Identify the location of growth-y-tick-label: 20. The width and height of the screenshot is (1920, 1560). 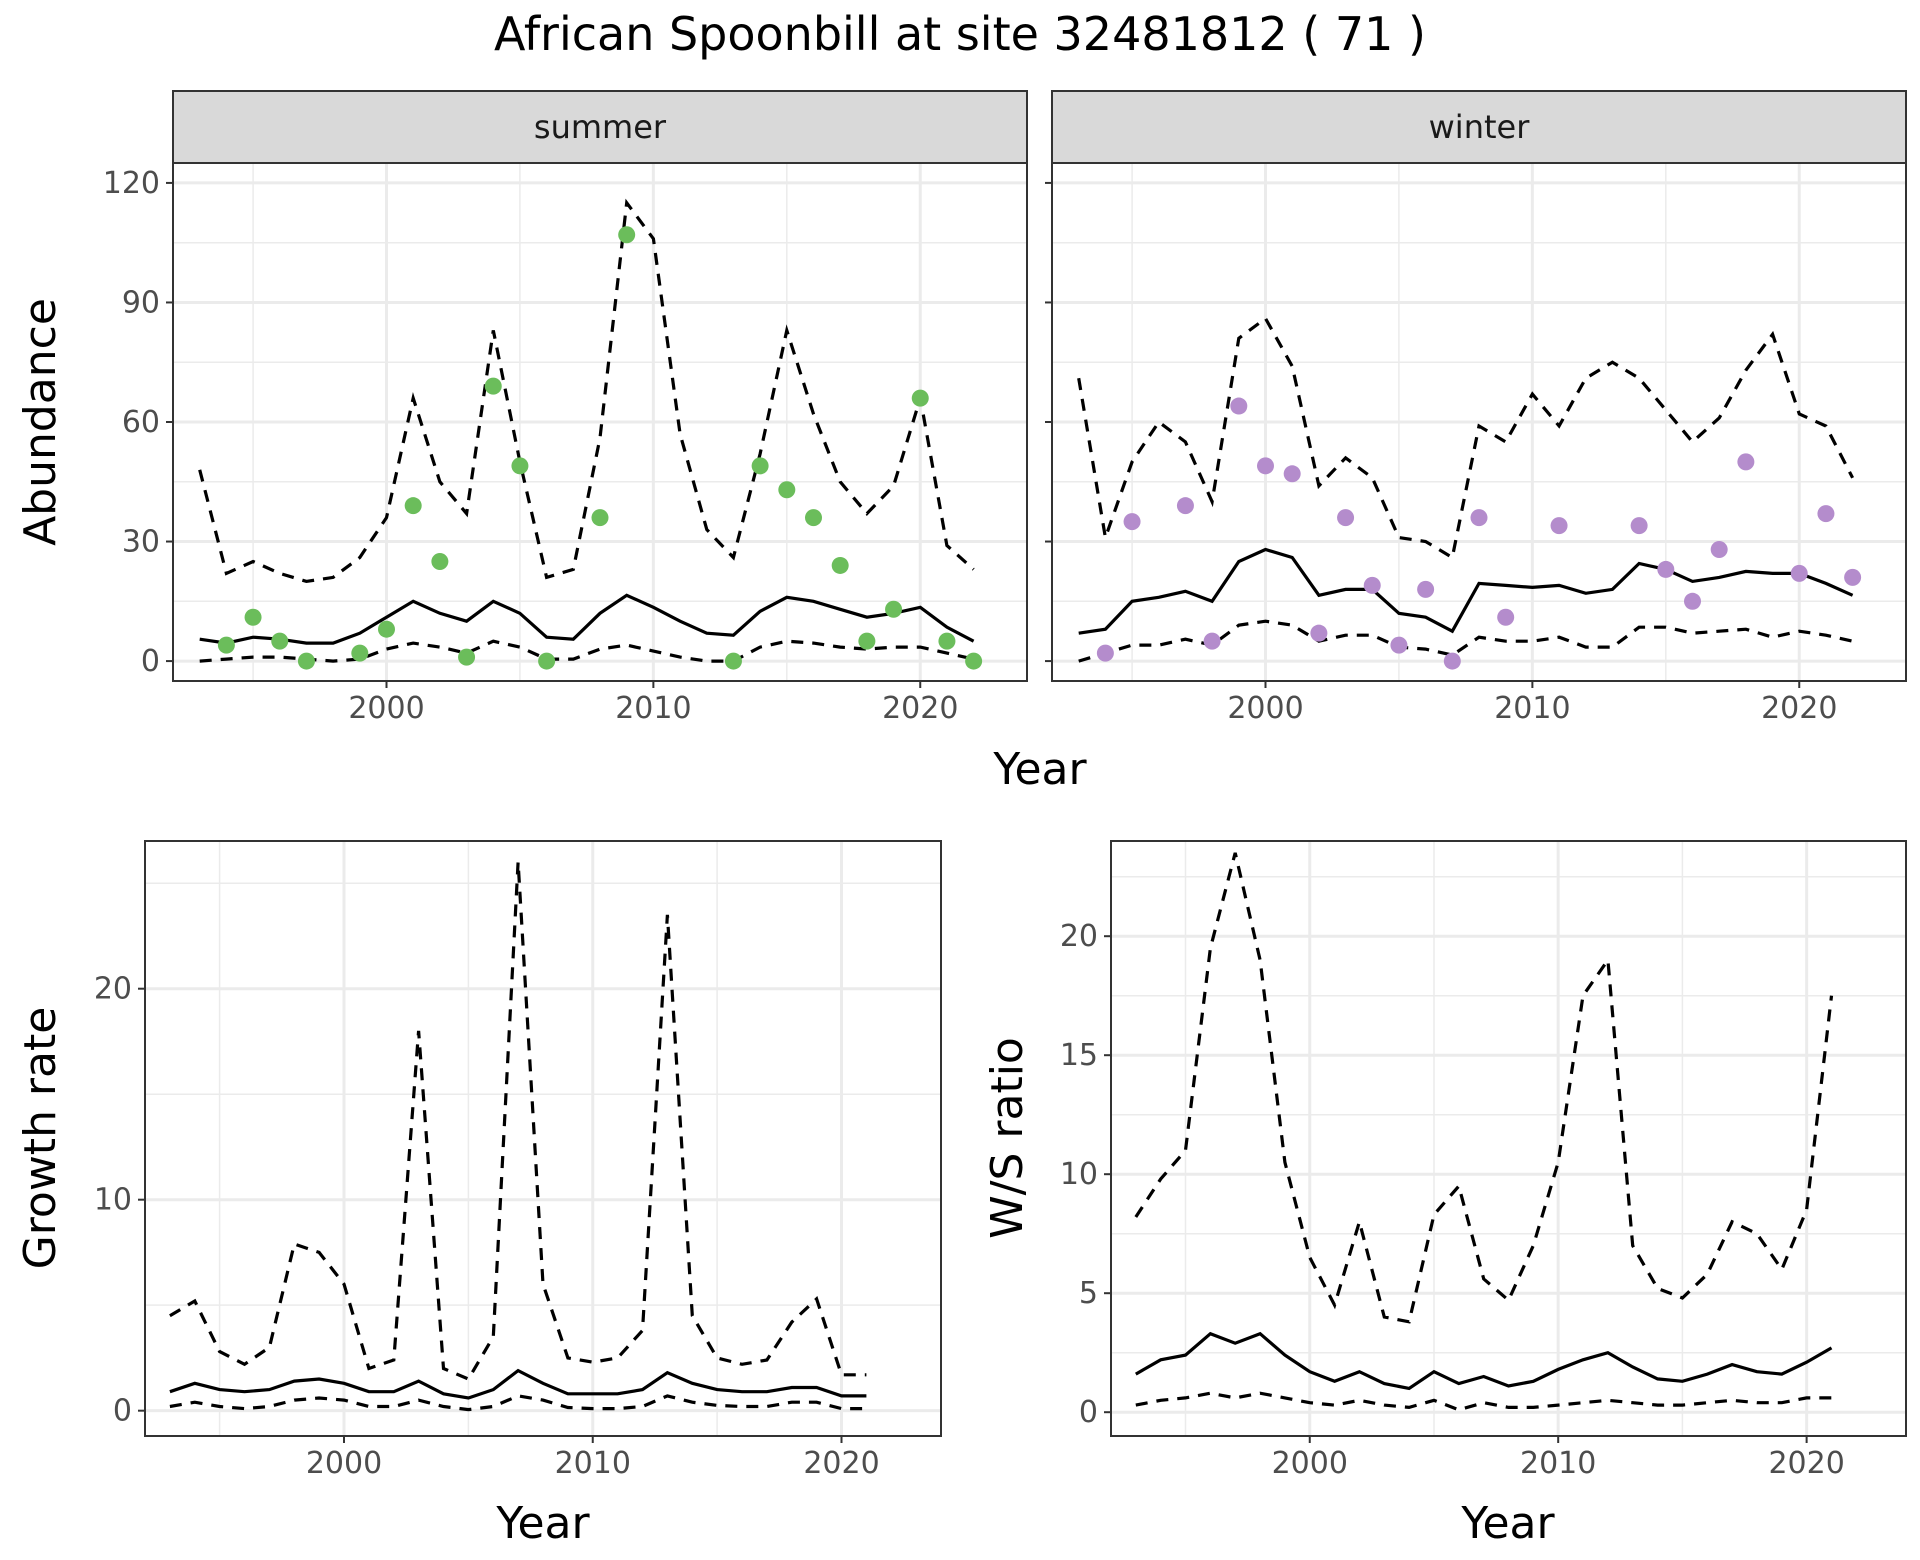
(113, 989).